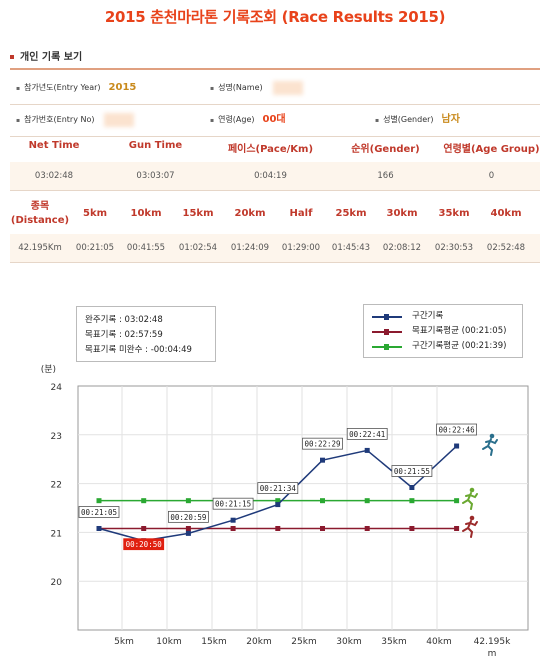 The image size is (550, 660). Describe the element at coordinates (470, 526) in the screenshot. I see `runner-target-icon` at that location.